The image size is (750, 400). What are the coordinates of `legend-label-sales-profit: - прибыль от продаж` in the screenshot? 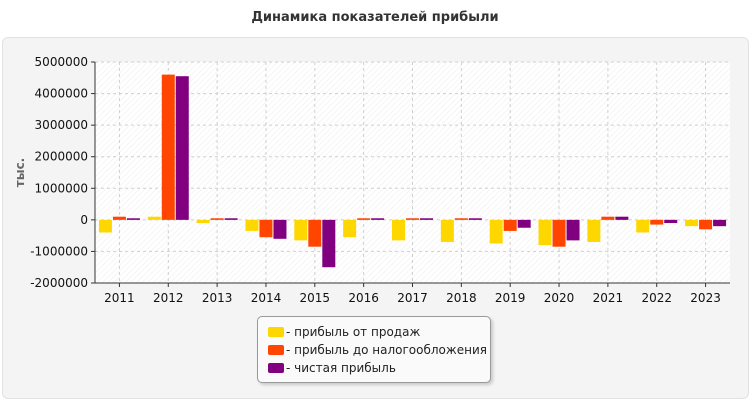 It's located at (353, 332).